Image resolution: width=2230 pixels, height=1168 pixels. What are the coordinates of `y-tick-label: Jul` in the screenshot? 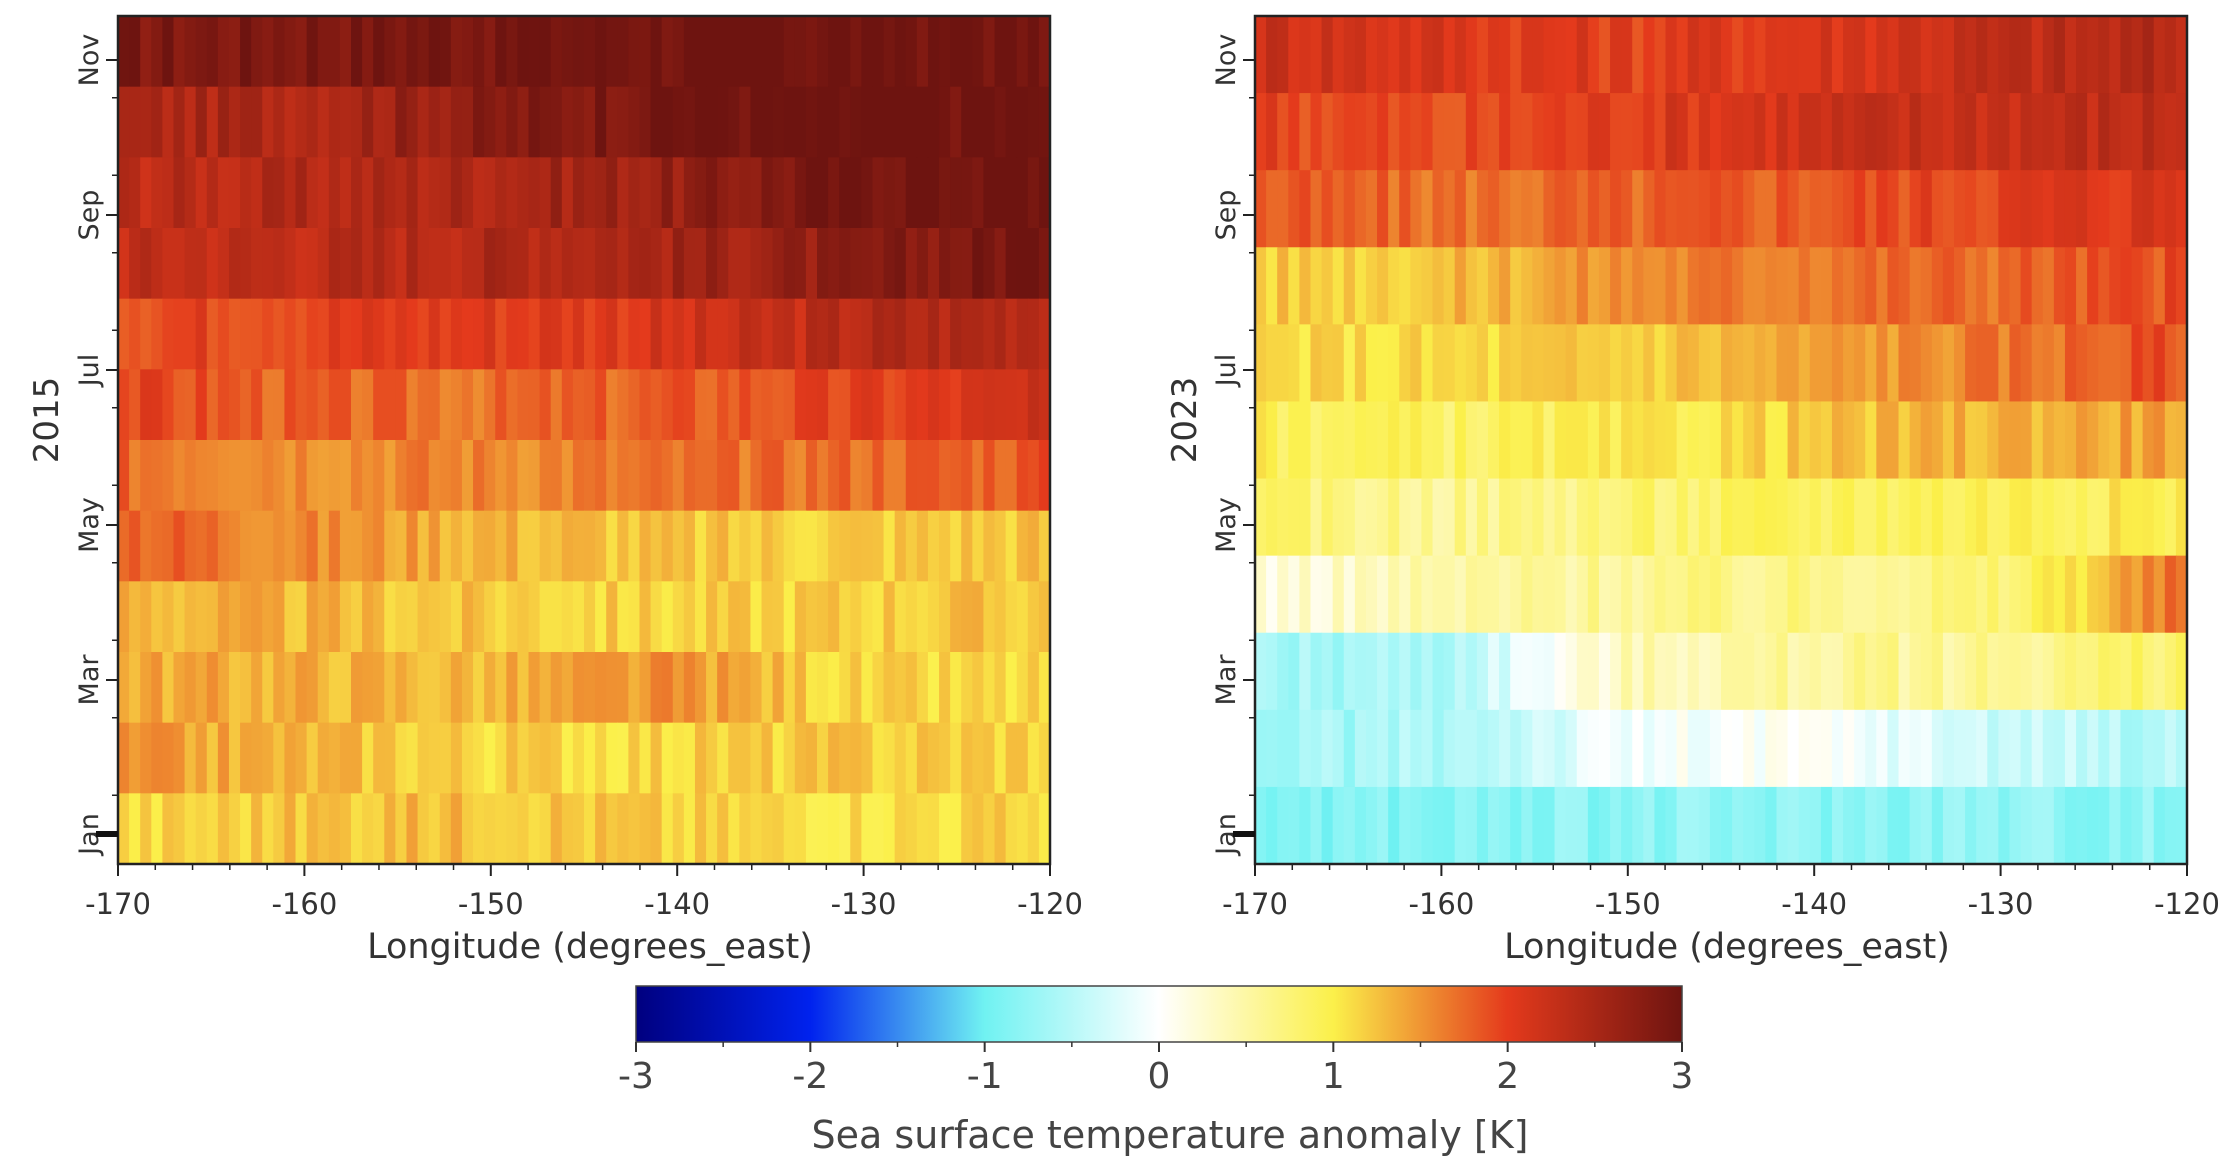 It's located at (89, 371).